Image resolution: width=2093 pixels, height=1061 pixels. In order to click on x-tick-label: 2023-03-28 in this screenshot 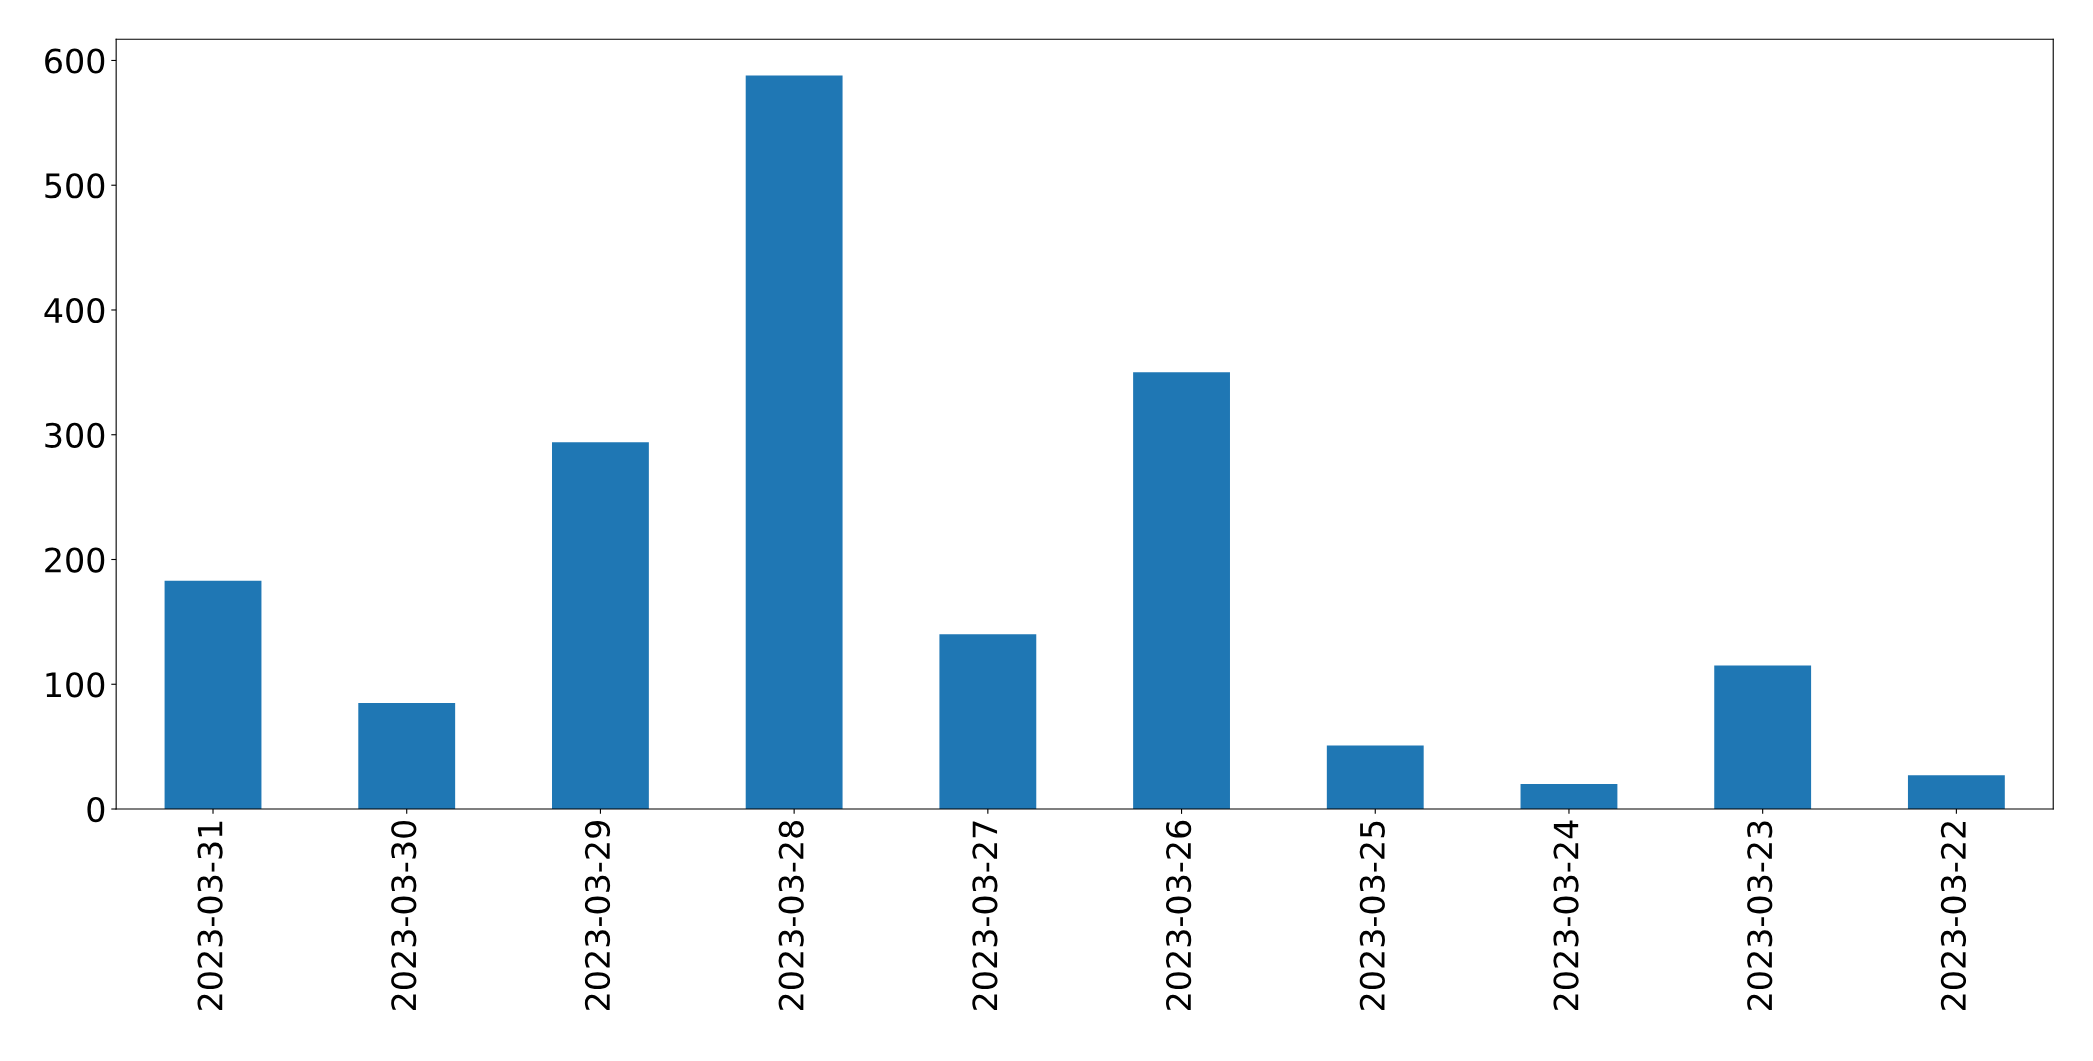, I will do `click(791, 916)`.